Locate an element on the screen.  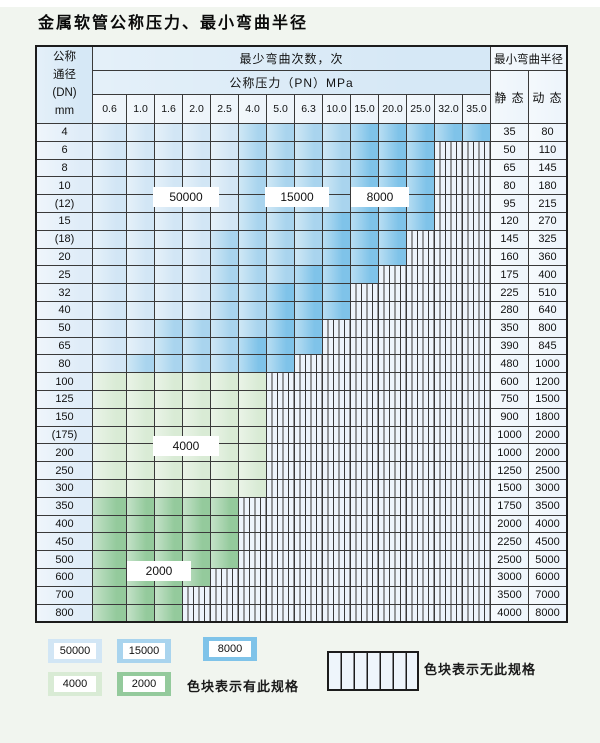
dynamic-radius-cell: 1500 is located at coordinates (547, 399).